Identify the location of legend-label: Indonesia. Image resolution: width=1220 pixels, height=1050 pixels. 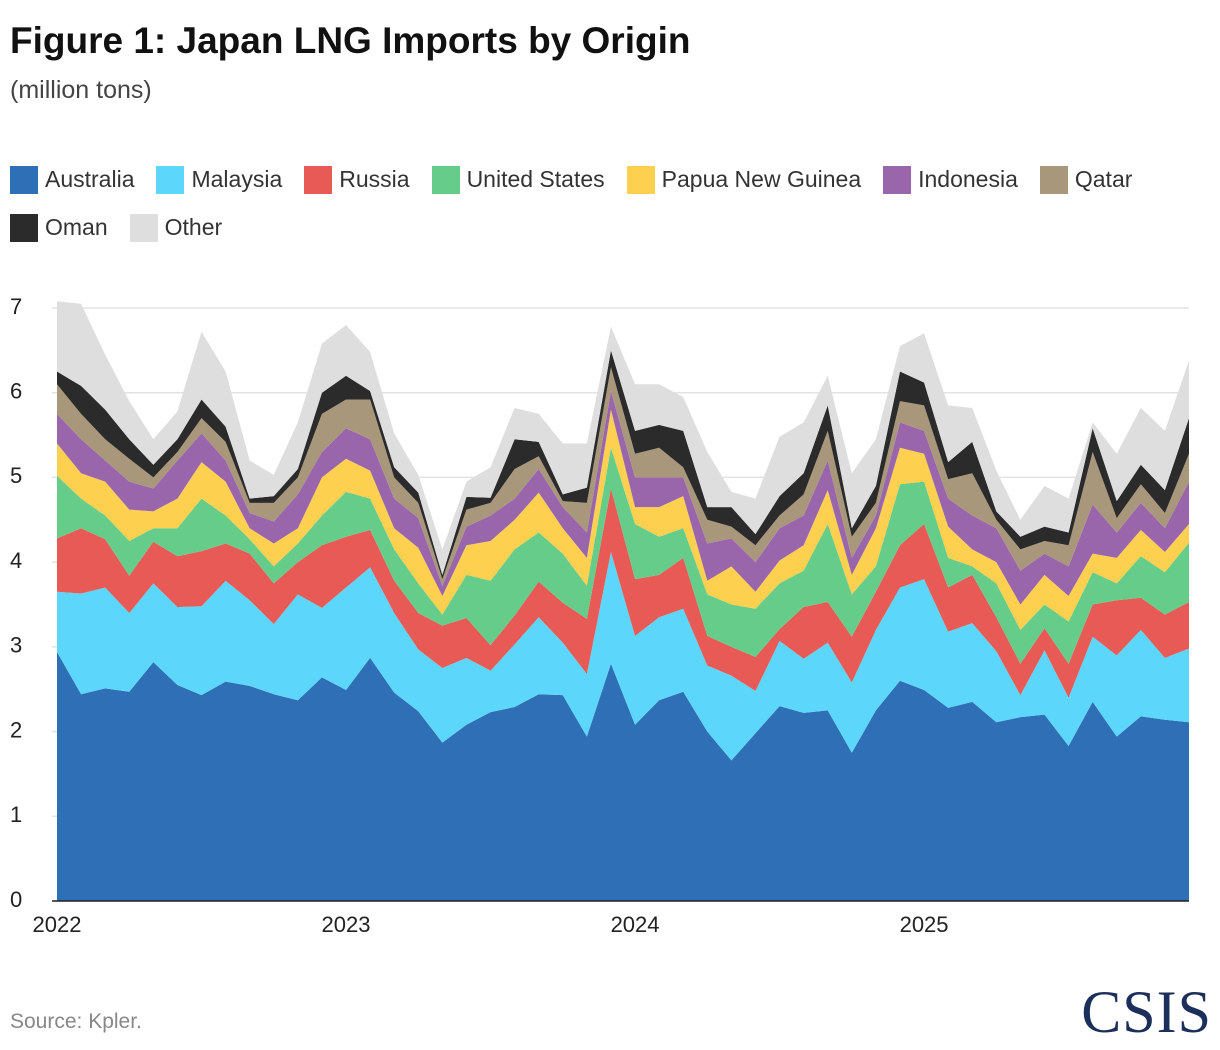
(968, 179).